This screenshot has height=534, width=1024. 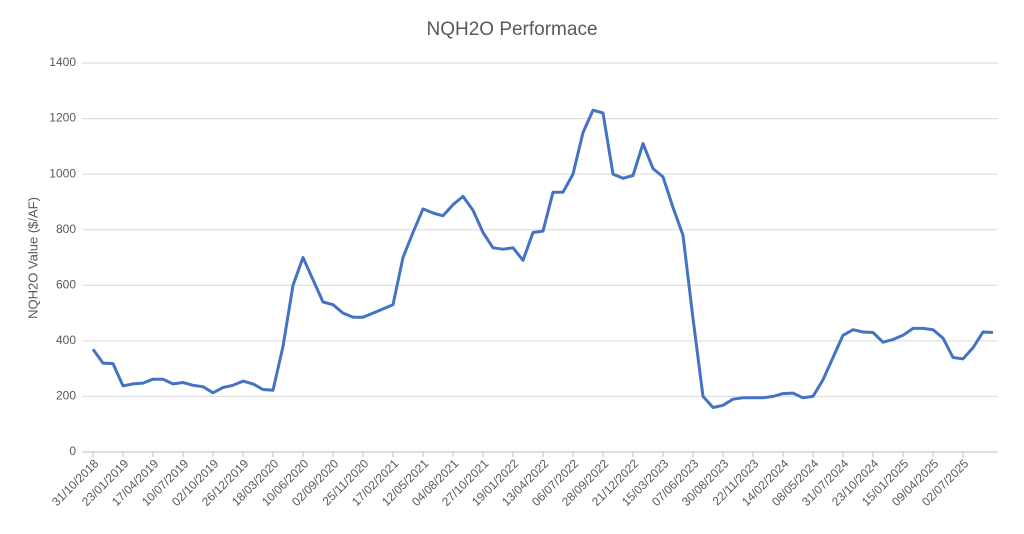 What do you see at coordinates (511, 29) in the screenshot?
I see `chart-title: NQH2O Performace` at bounding box center [511, 29].